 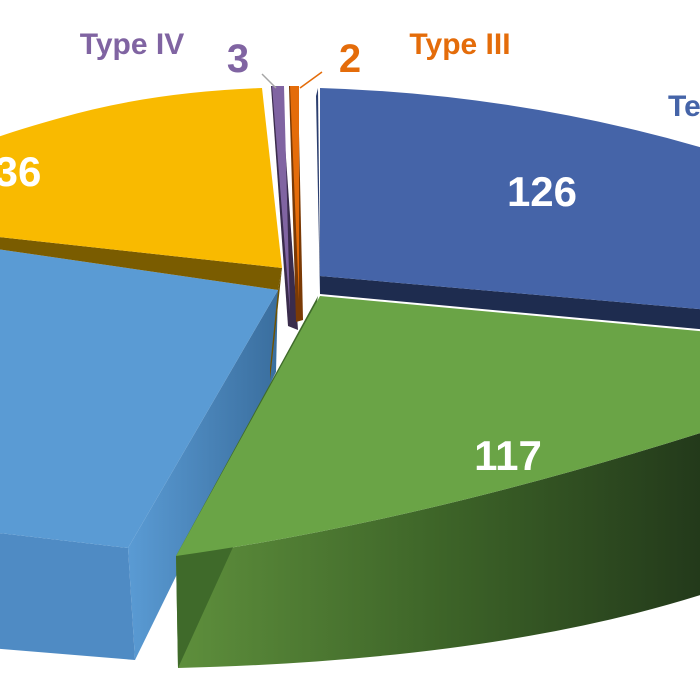 I want to click on data-label-36: 36, so click(x=20, y=171).